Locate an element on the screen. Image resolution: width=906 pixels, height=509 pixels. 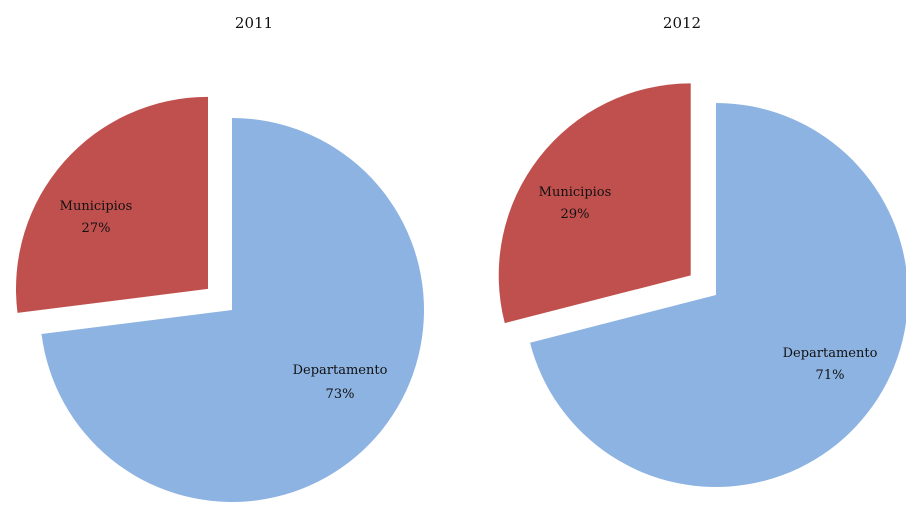
slice-label-departamento-2011: Departamento is located at coordinates (340, 370).